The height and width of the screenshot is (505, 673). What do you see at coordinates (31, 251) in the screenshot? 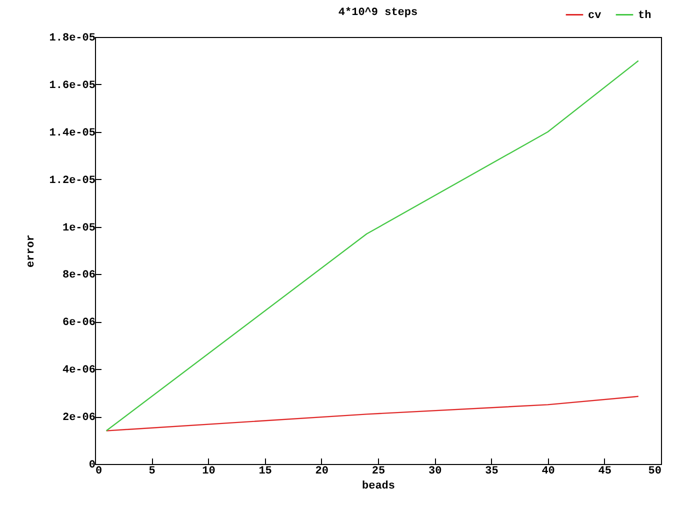
I see `y-axis-title: error` at bounding box center [31, 251].